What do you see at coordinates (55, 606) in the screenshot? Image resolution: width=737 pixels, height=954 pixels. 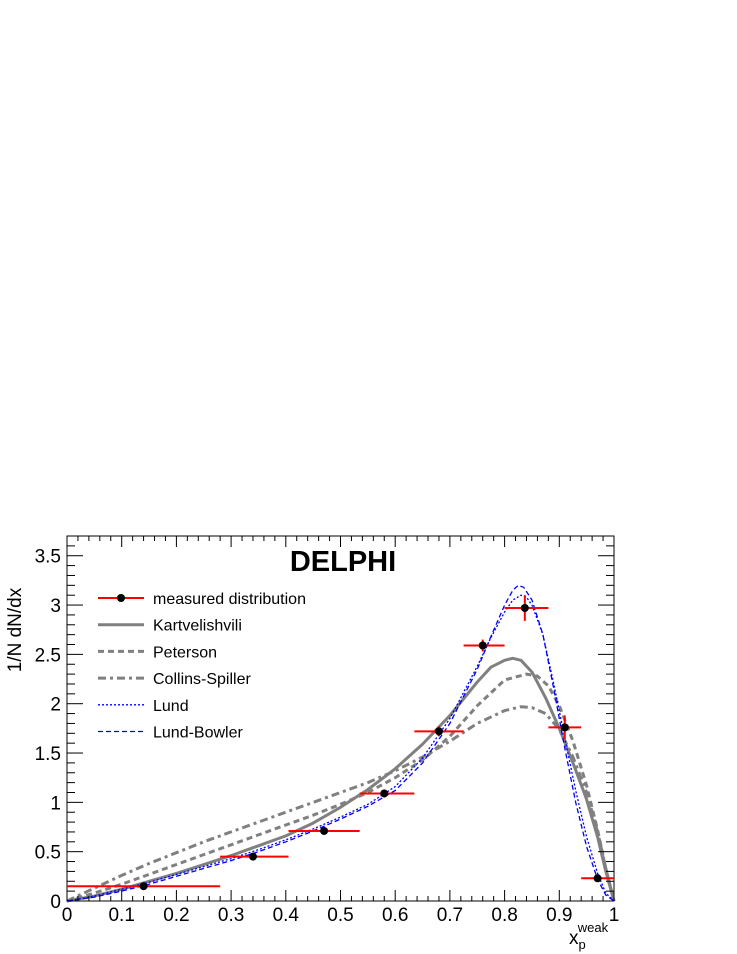 I see `y-tick-label: 3` at bounding box center [55, 606].